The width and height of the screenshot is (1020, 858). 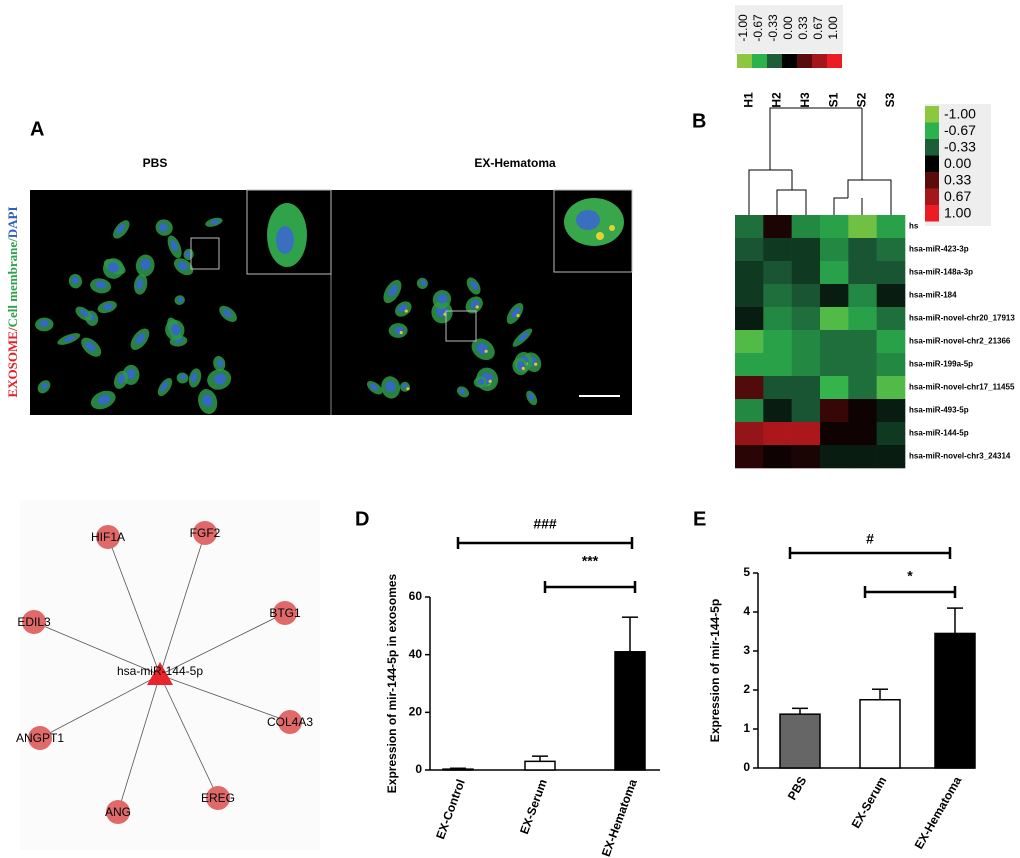 I want to click on gene-label: HIF1A, so click(x=108, y=537).